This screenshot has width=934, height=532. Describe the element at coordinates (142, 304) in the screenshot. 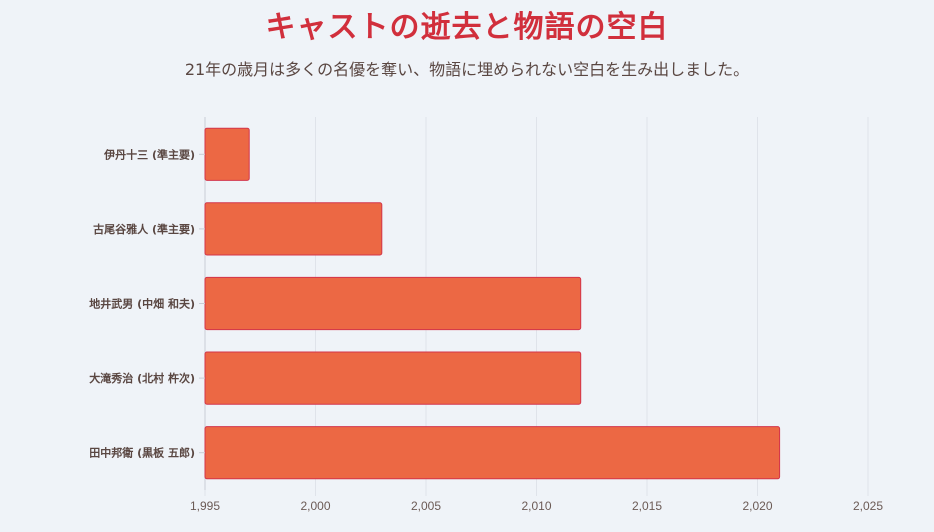

I see `category-label: 地井武男 (中畑 和夫)` at that location.